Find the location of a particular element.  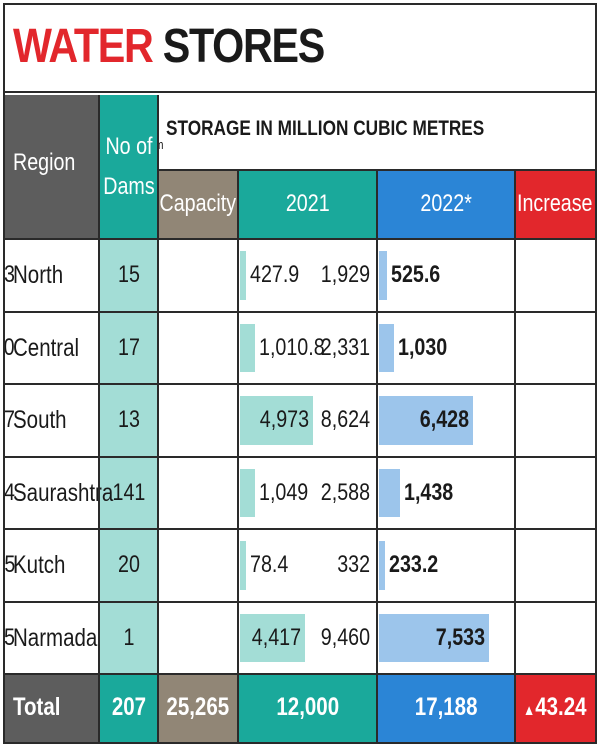

header-2021-label: 2021 is located at coordinates (307, 203).